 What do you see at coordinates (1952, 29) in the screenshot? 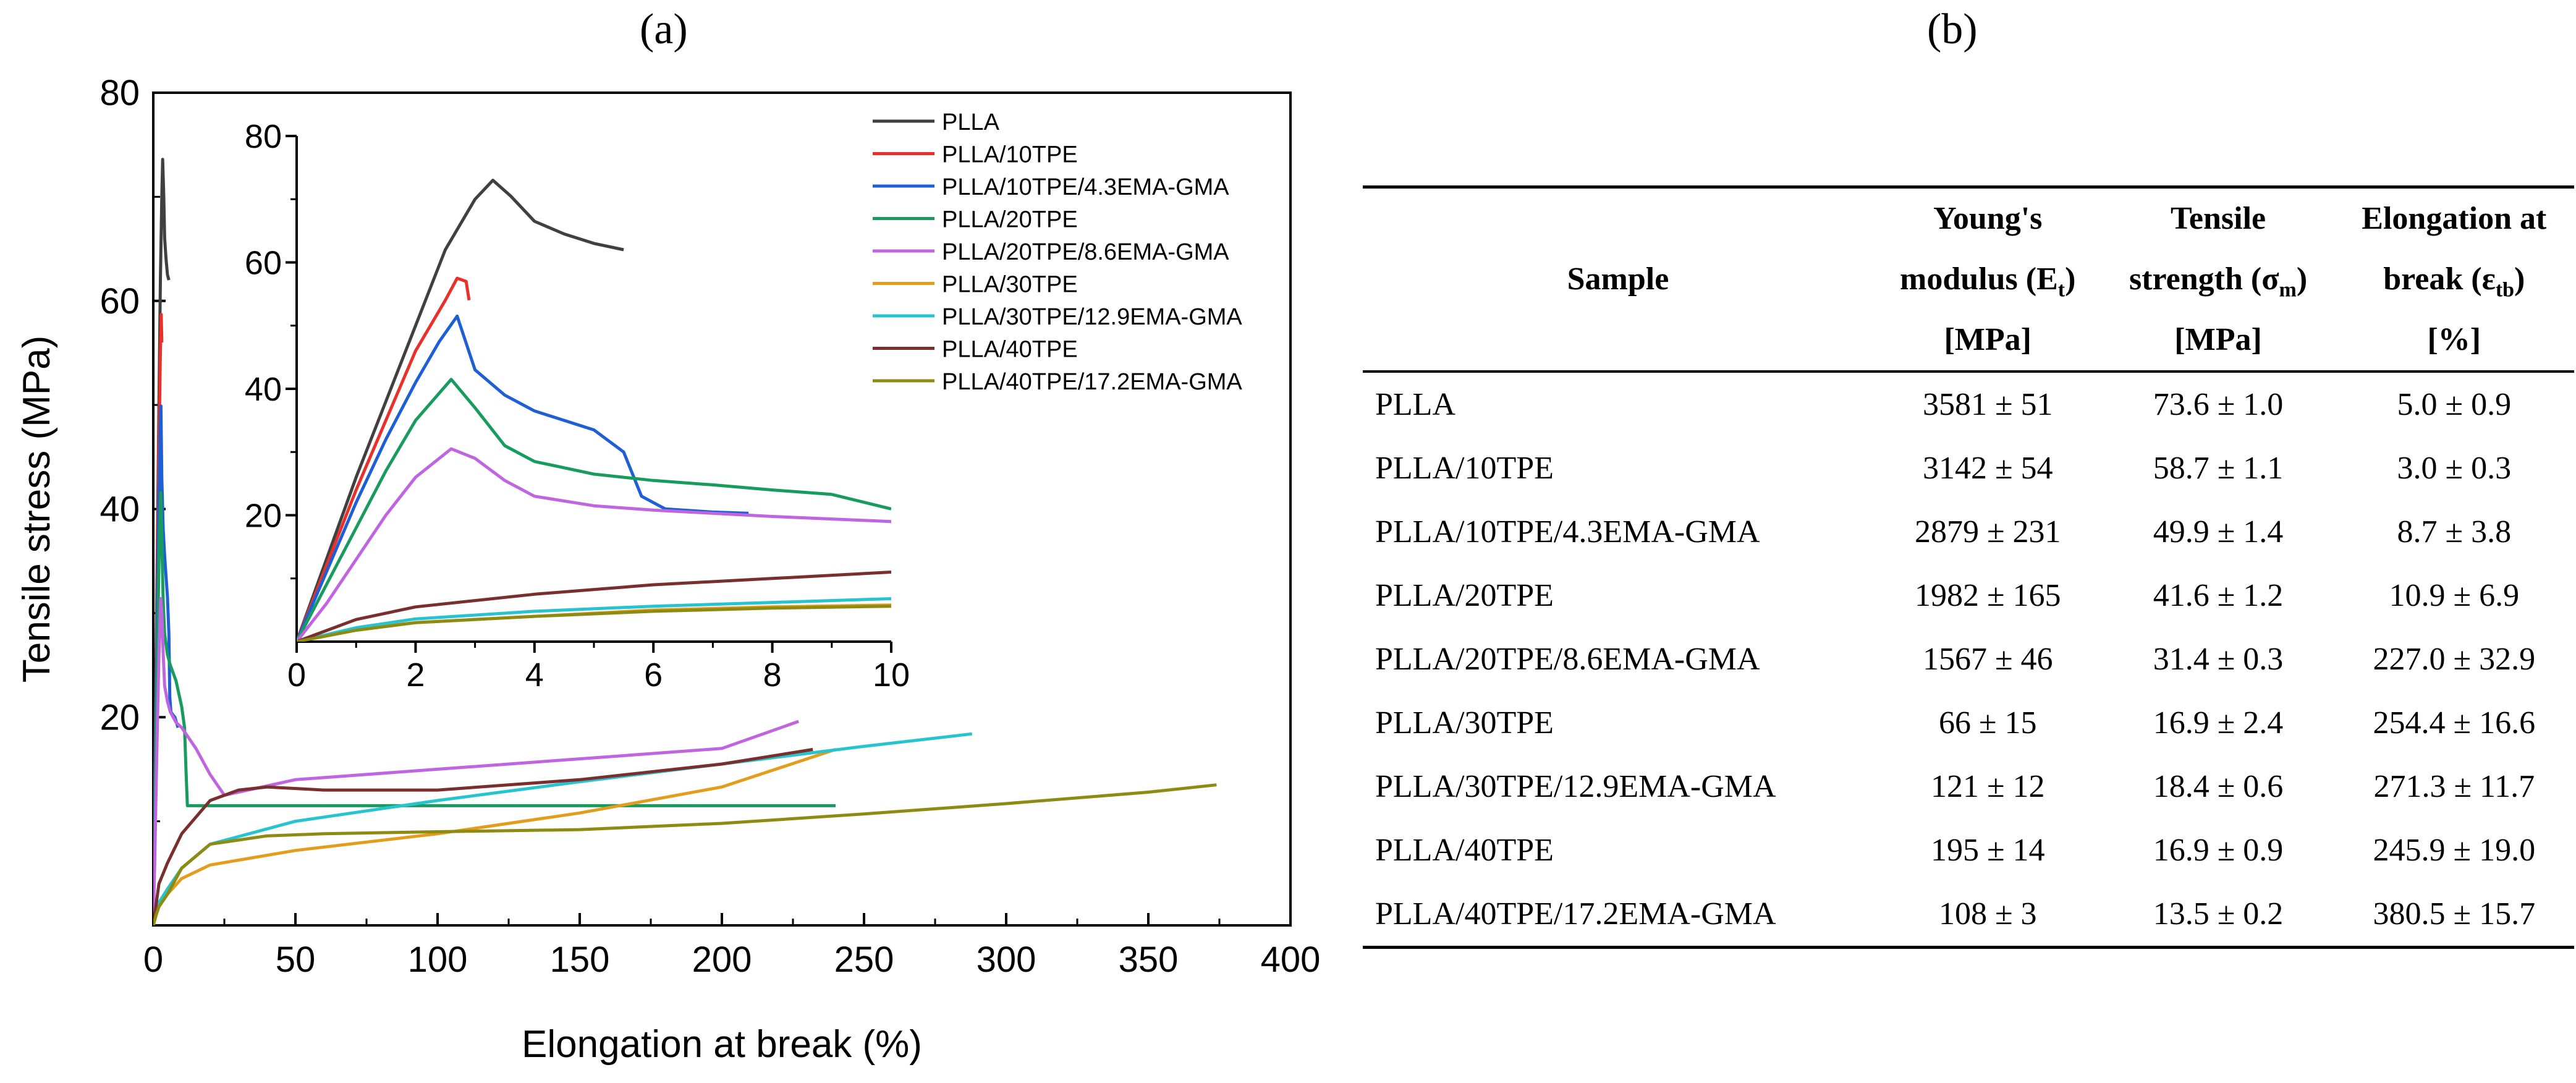
I see `panel-label-b: (b)` at bounding box center [1952, 29].